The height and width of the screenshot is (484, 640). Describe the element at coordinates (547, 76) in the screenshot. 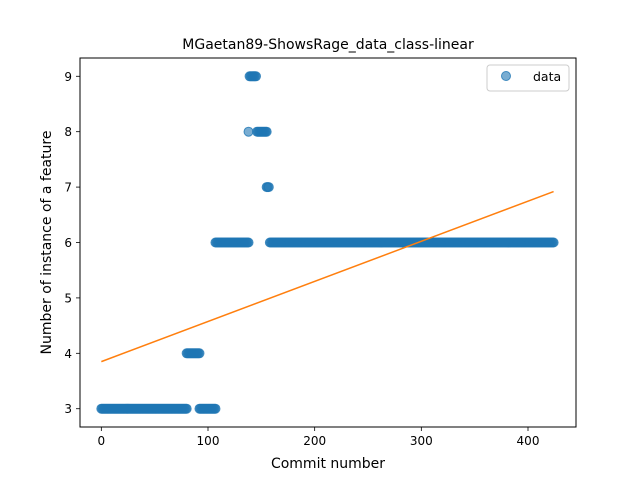

I see `legend-label-data: data` at that location.